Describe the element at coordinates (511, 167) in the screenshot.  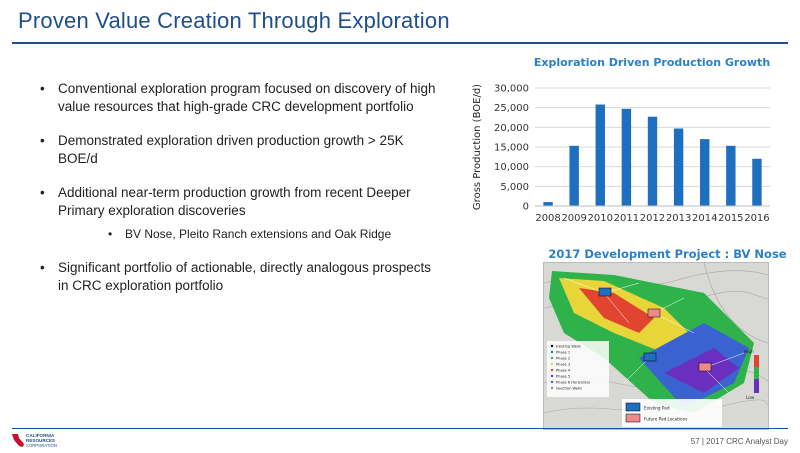
I see `y-tick-label: 10,000` at that location.